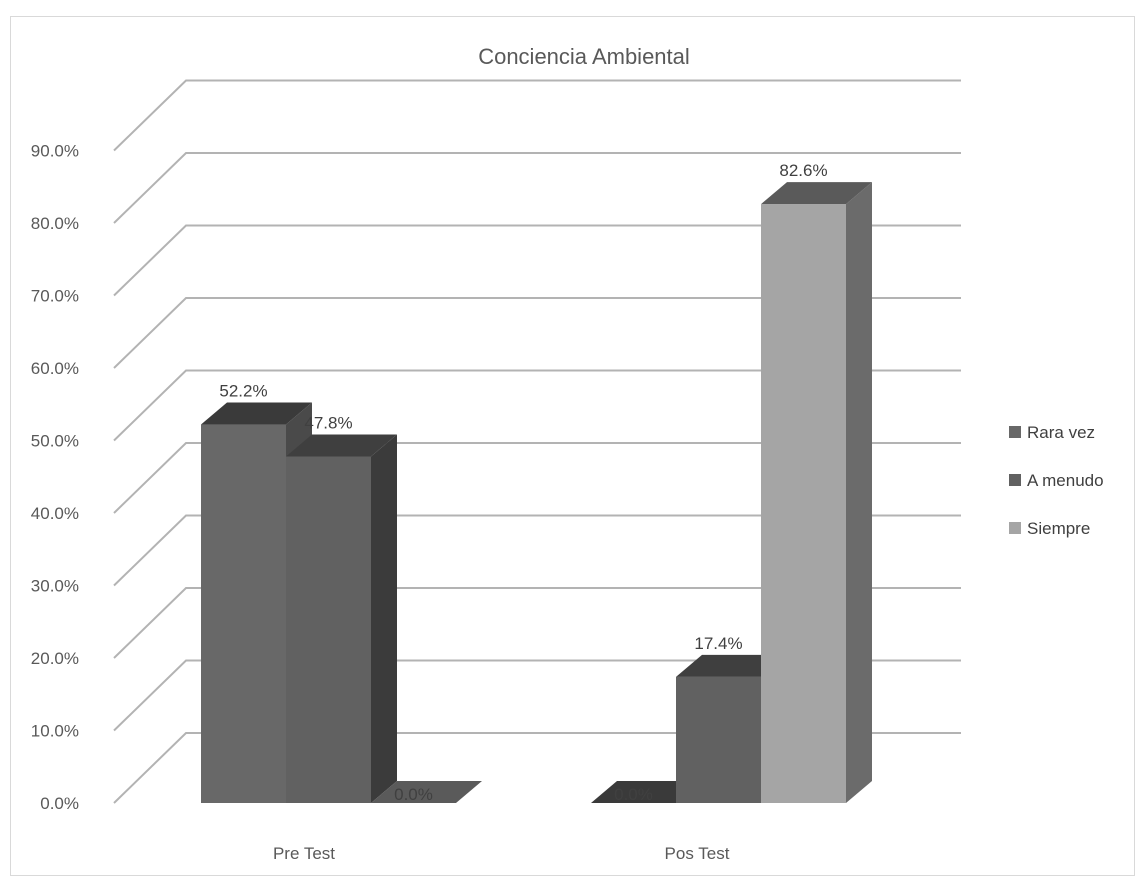  What do you see at coordinates (328, 422) in the screenshot?
I see `data-label: 47.8%` at bounding box center [328, 422].